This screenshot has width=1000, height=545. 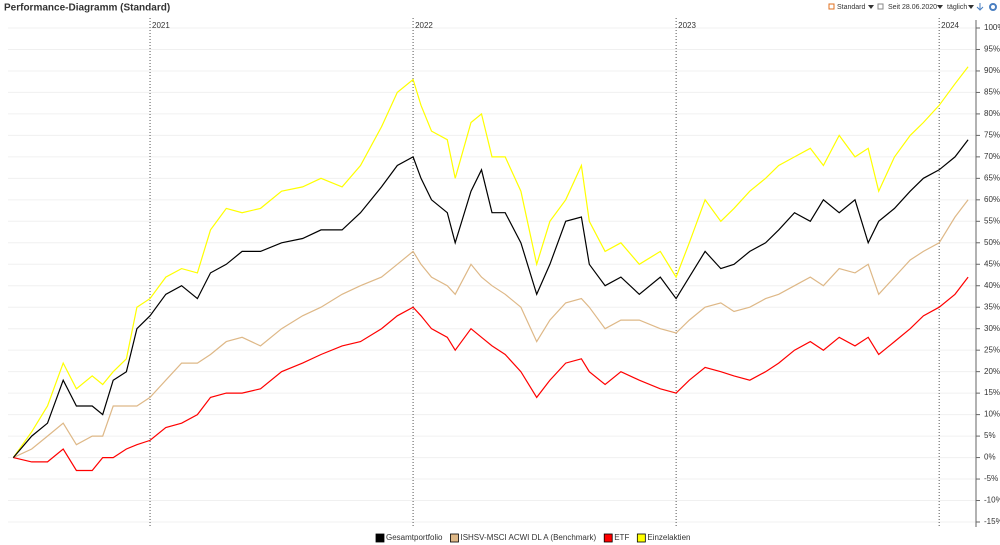 I want to click on y-tick-label: 55%, so click(x=992, y=220).